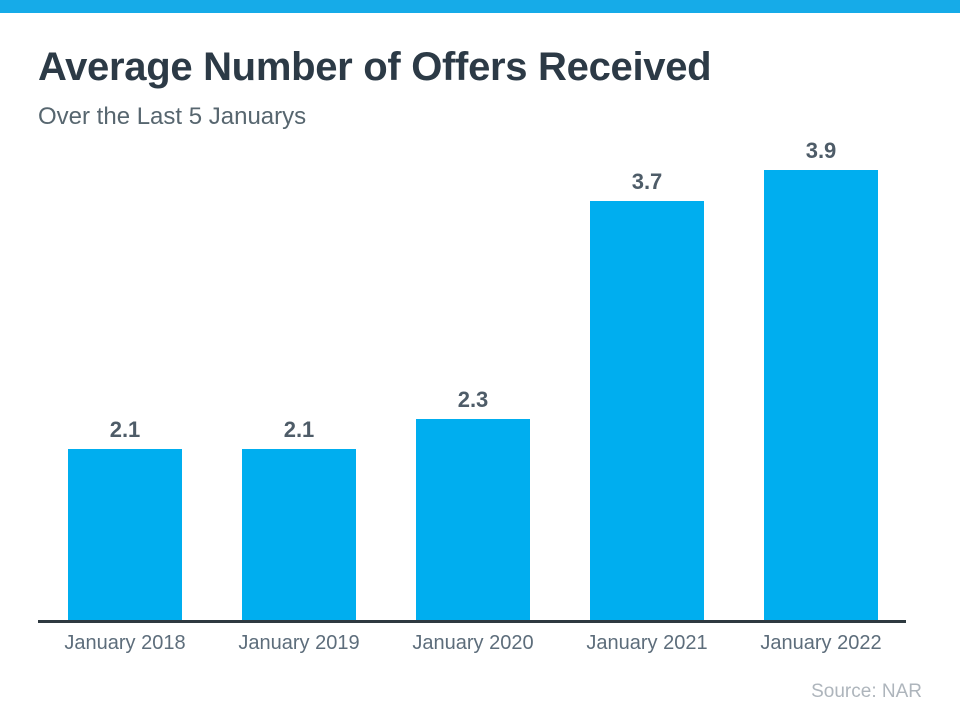 The height and width of the screenshot is (720, 960). I want to click on bar-value-label-january-2022: 3.9, so click(821, 150).